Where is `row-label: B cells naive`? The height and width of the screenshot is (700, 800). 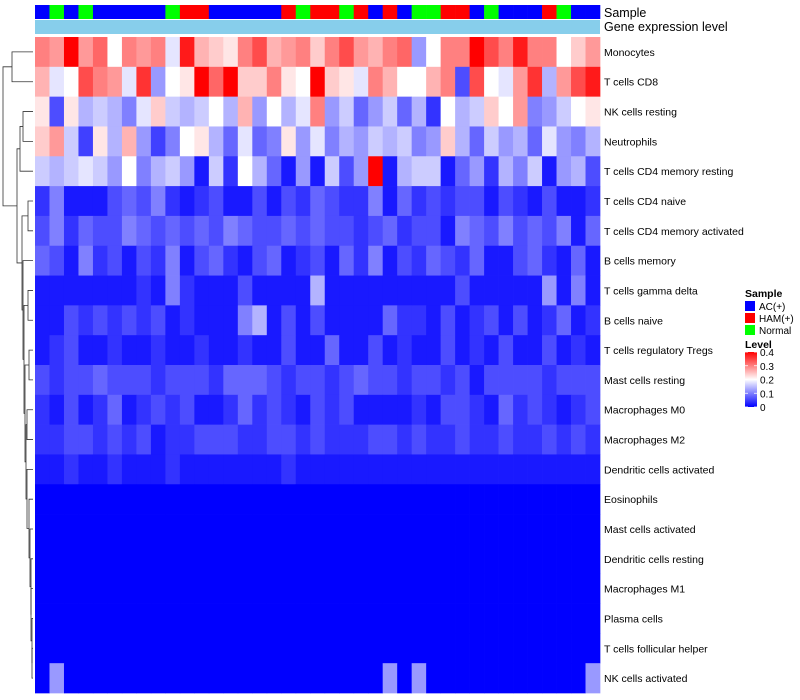
row-label: B cells naive is located at coordinates (633, 321).